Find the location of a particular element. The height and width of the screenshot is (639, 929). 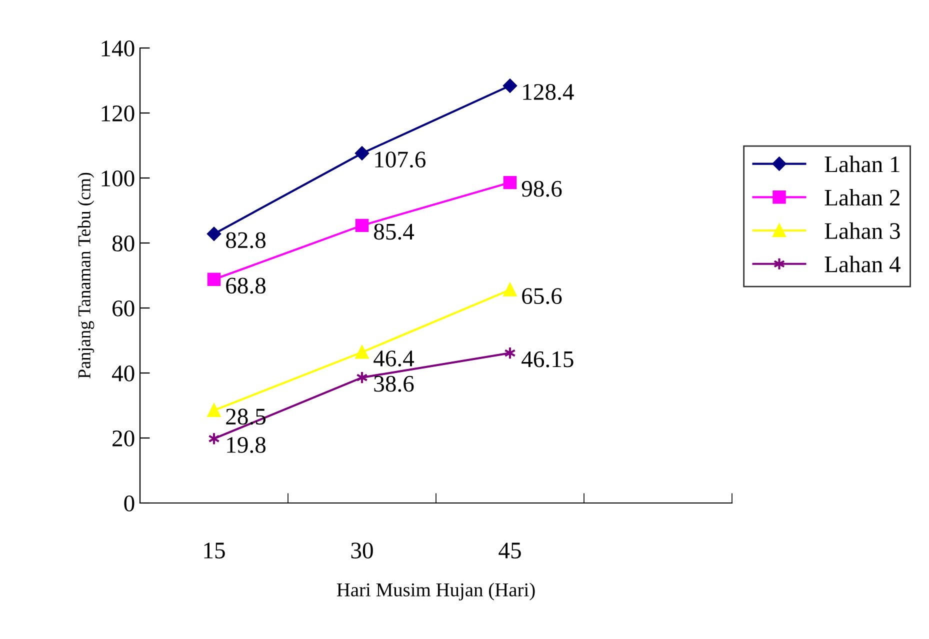

legend-label: Lahan 1 is located at coordinates (862, 164).